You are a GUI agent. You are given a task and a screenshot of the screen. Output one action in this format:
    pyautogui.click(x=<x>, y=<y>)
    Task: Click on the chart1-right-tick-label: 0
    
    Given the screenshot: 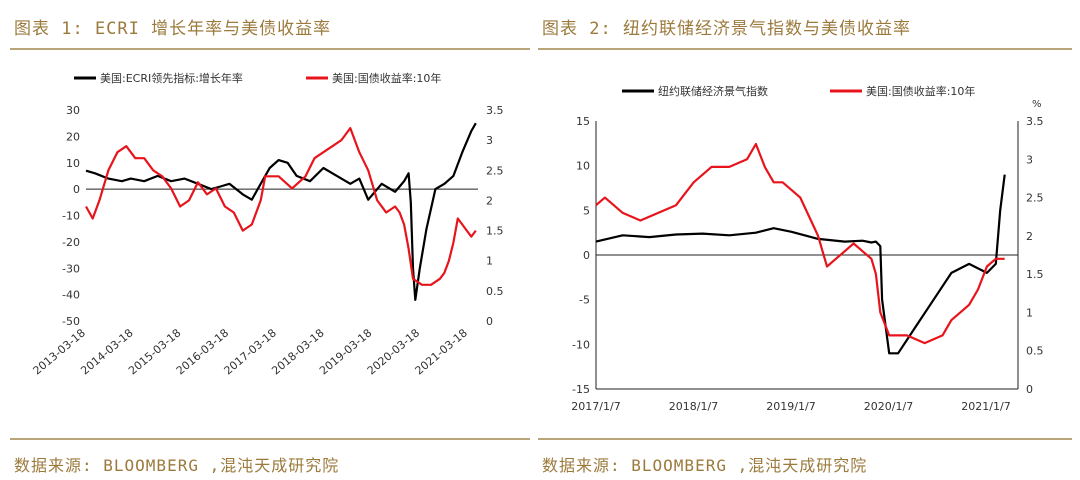 What is the action you would take?
    pyautogui.click(x=489, y=321)
    